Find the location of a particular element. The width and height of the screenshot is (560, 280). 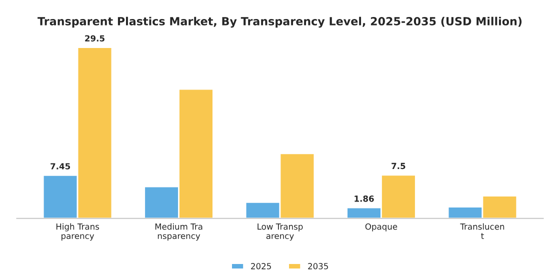

x-tick-label: Medium Tra nsparency is located at coordinates (178, 232).